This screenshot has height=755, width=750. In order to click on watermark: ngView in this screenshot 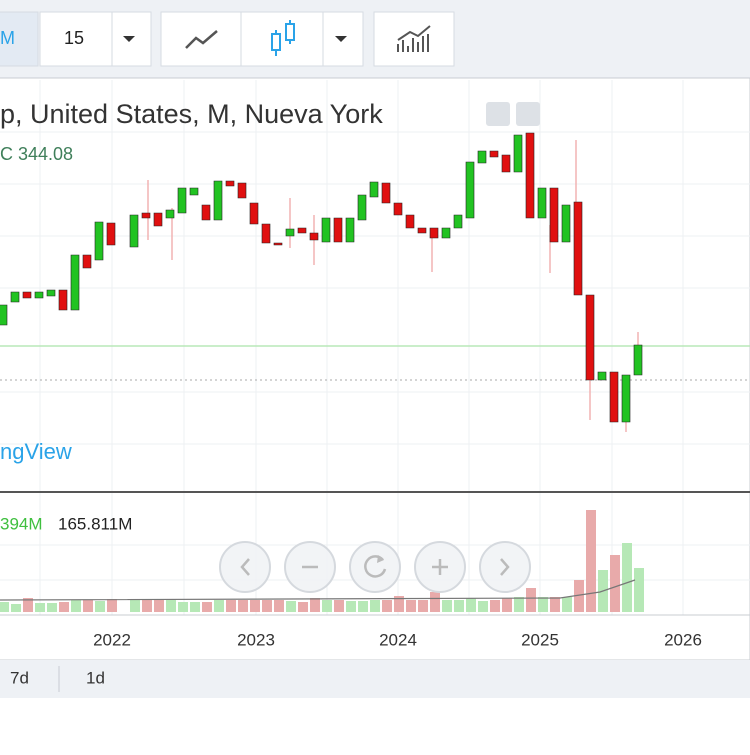, I will do `click(36, 451)`.